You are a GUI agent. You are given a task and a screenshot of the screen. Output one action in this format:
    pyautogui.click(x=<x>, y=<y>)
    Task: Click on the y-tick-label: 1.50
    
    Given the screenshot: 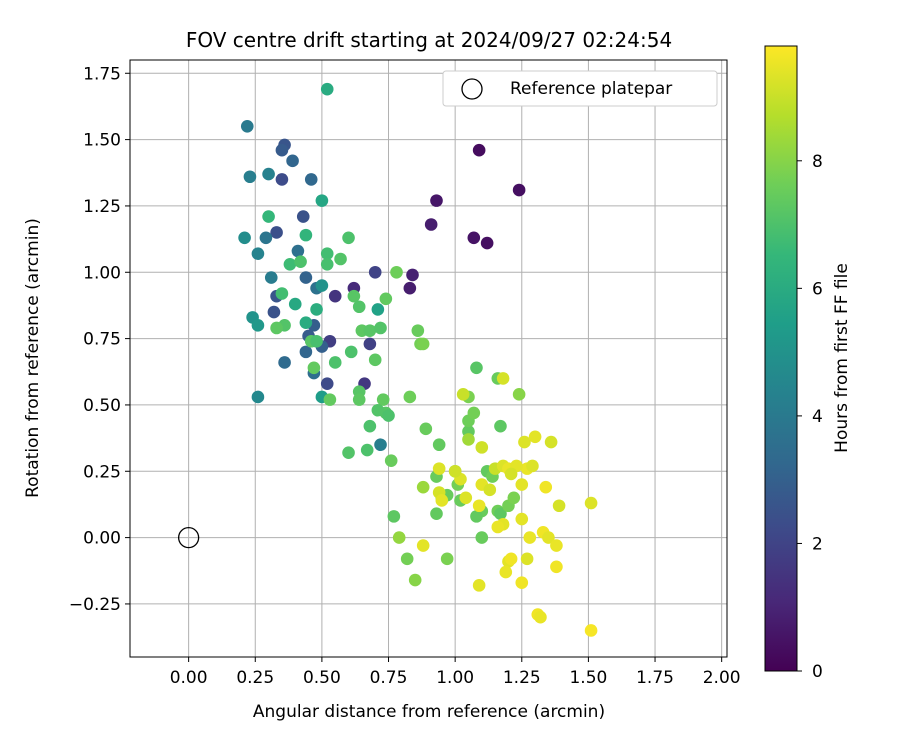 What is the action you would take?
    pyautogui.click(x=102, y=141)
    